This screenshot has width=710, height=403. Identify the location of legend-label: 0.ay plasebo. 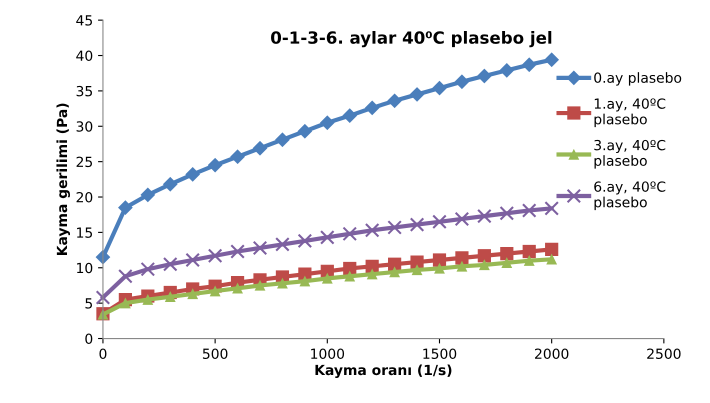
(638, 79).